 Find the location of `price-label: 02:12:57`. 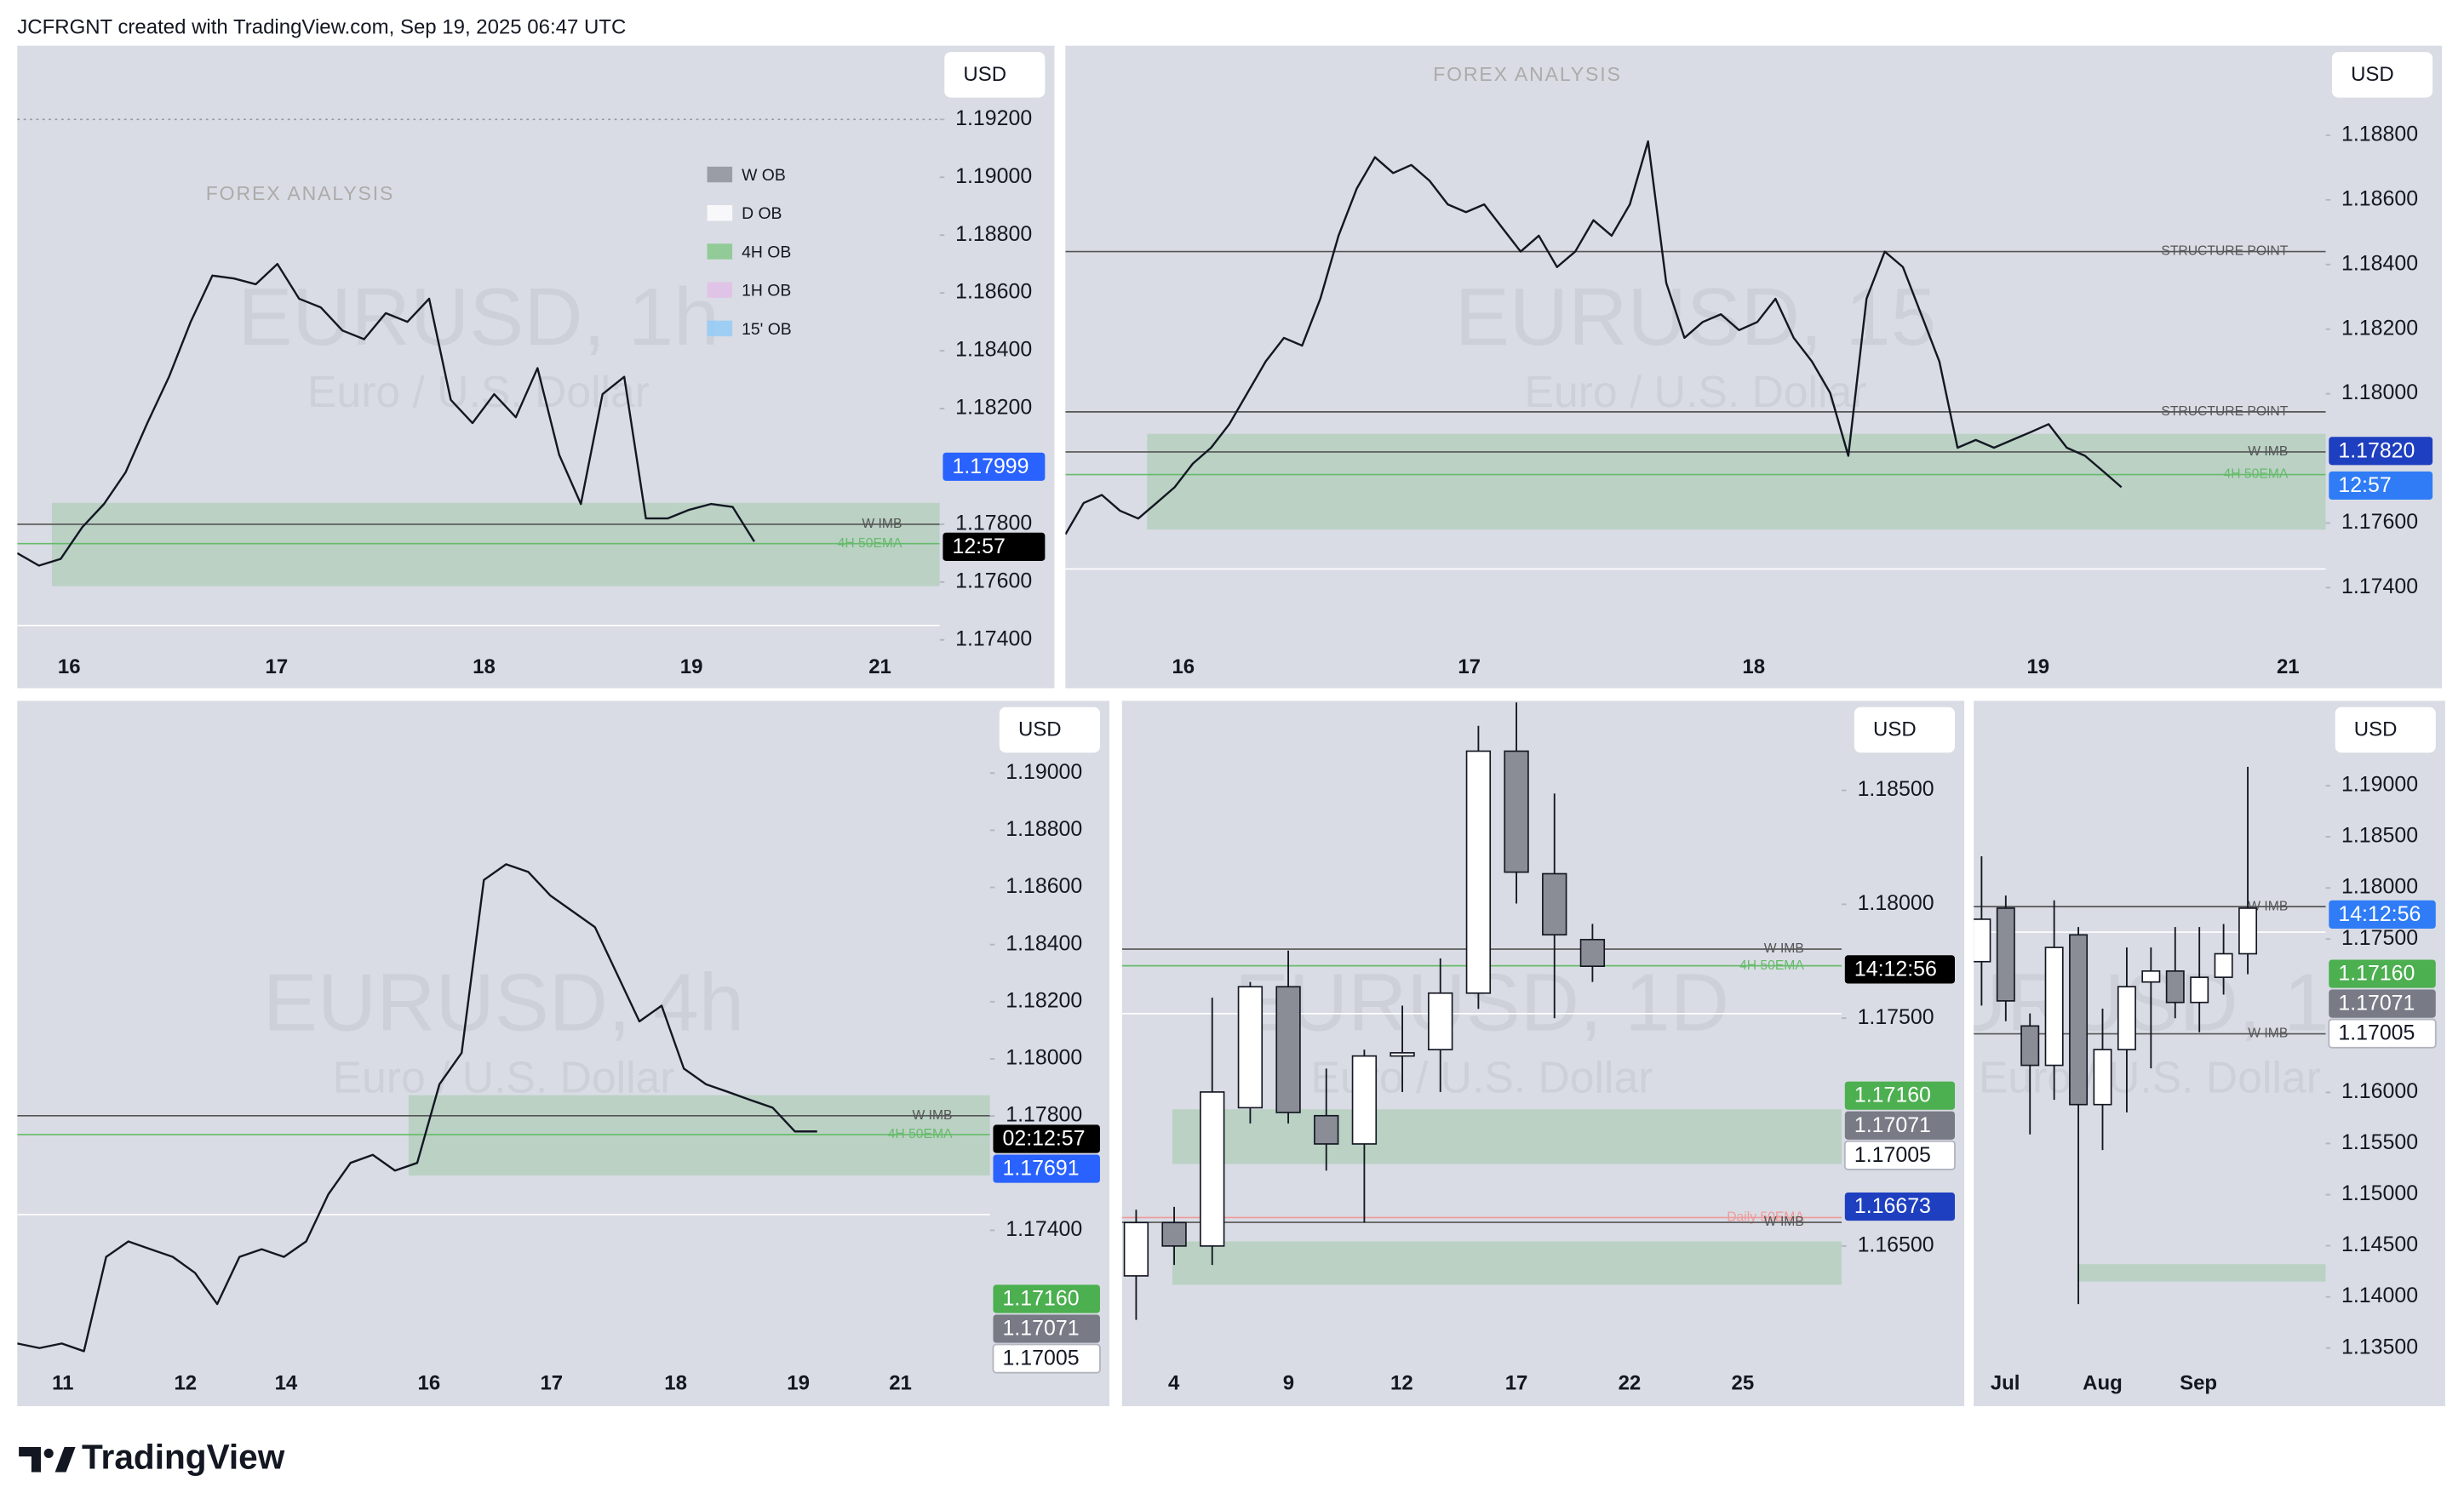

price-label: 02:12:57 is located at coordinates (1045, 1138).